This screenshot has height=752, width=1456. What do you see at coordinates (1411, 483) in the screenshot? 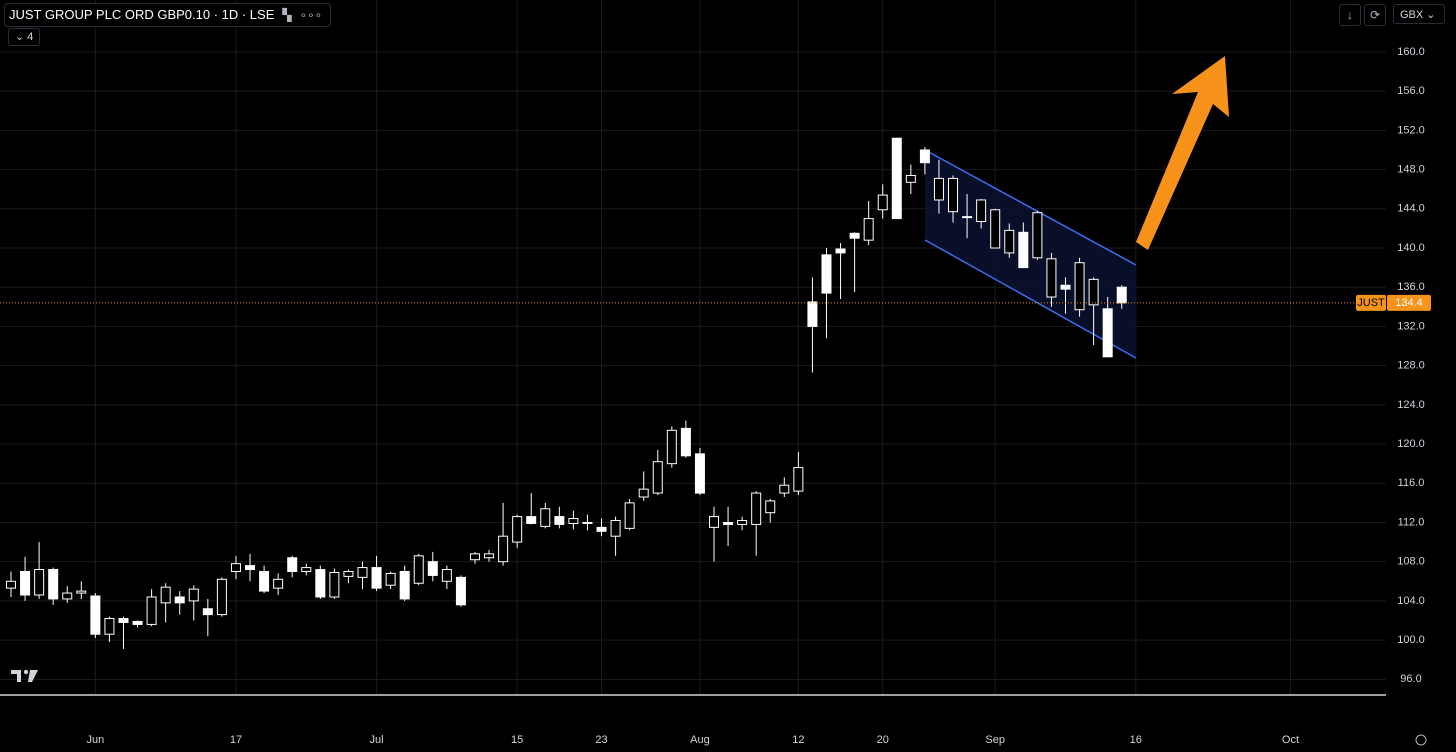
I see `y-tick-label: 116.0` at bounding box center [1411, 483].